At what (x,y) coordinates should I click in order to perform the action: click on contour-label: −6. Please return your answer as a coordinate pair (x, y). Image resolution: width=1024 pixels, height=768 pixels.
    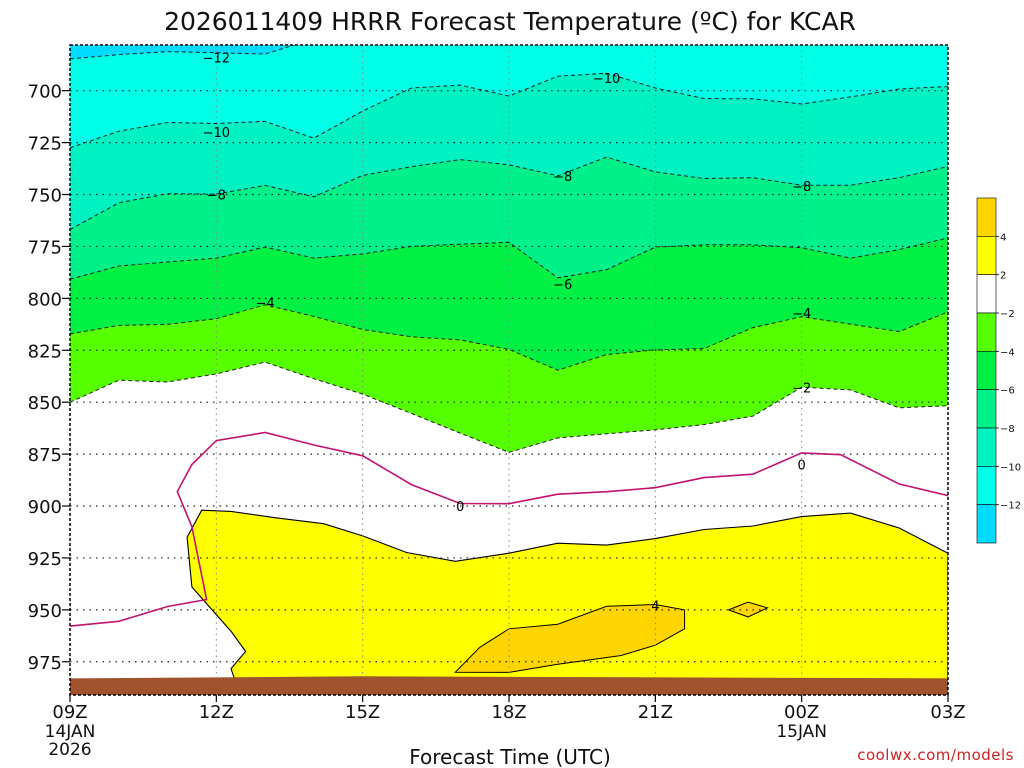
    Looking at the image, I should click on (562, 285).